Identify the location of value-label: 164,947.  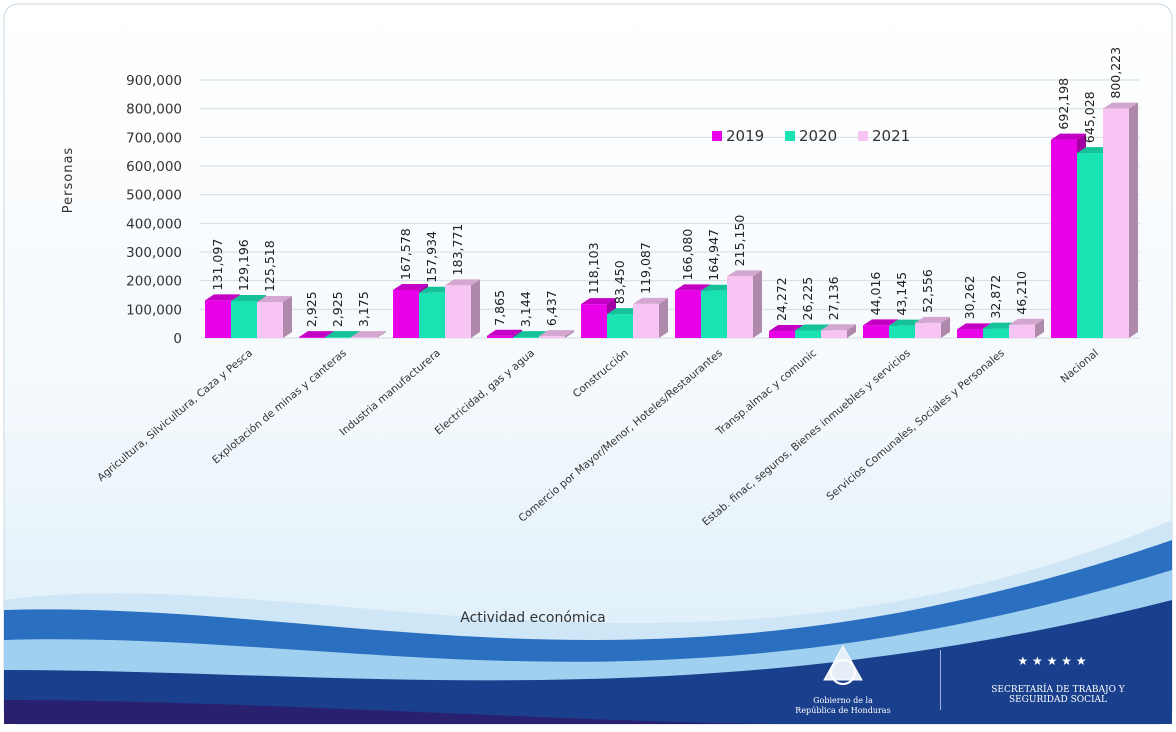
(713, 255).